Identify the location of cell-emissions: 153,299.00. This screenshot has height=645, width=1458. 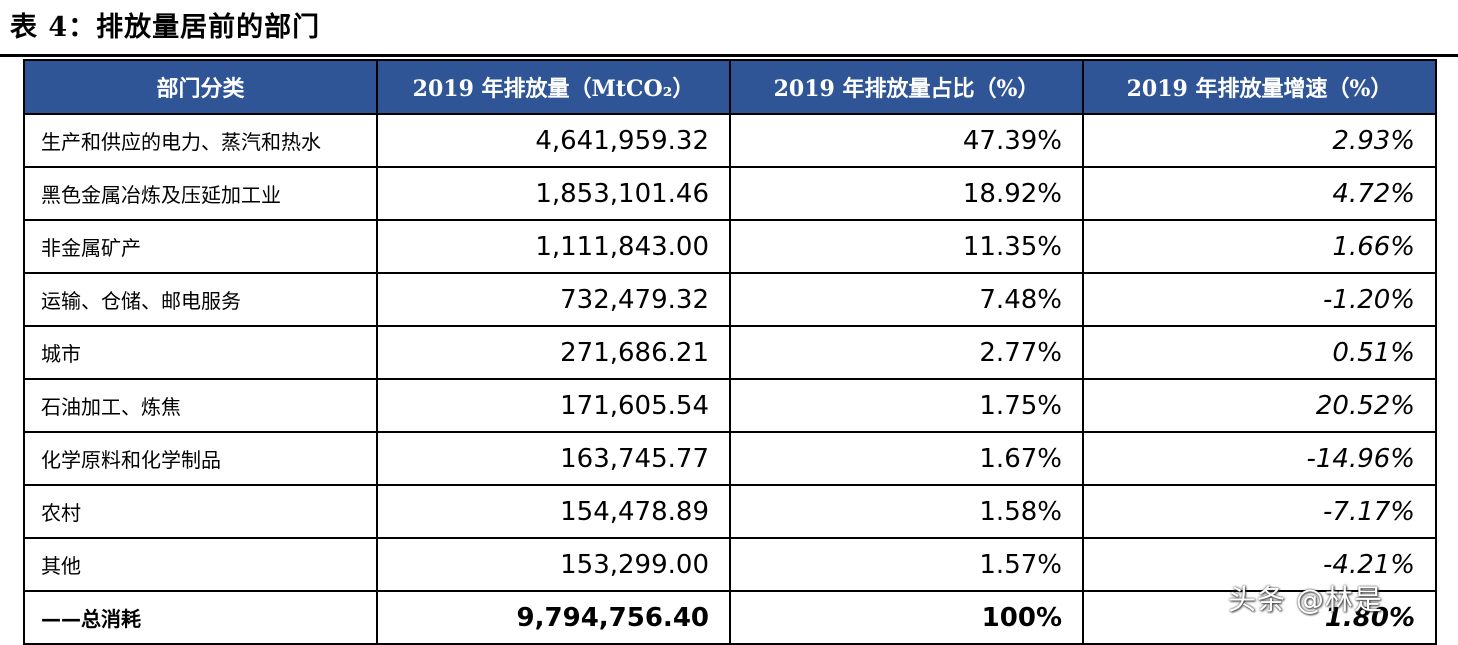
(553, 564).